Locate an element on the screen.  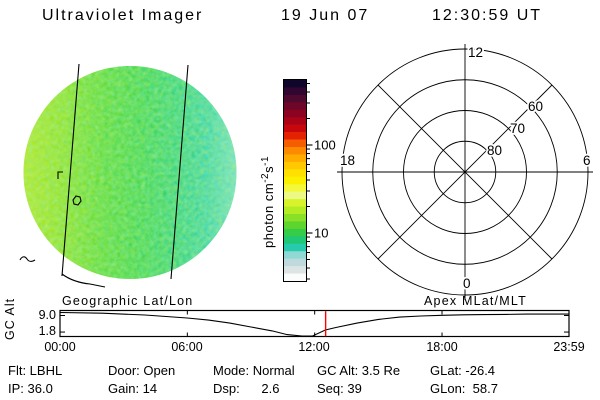
ytick-1.8: 1.8 is located at coordinates (47, 331).